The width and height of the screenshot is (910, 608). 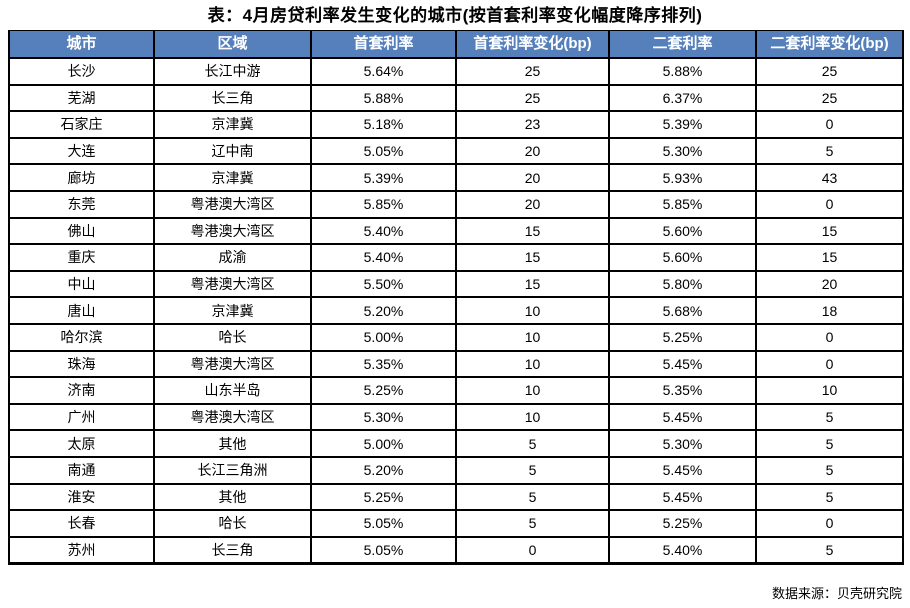 What do you see at coordinates (532, 550) in the screenshot?
I see `cell-first-rate-change: 0` at bounding box center [532, 550].